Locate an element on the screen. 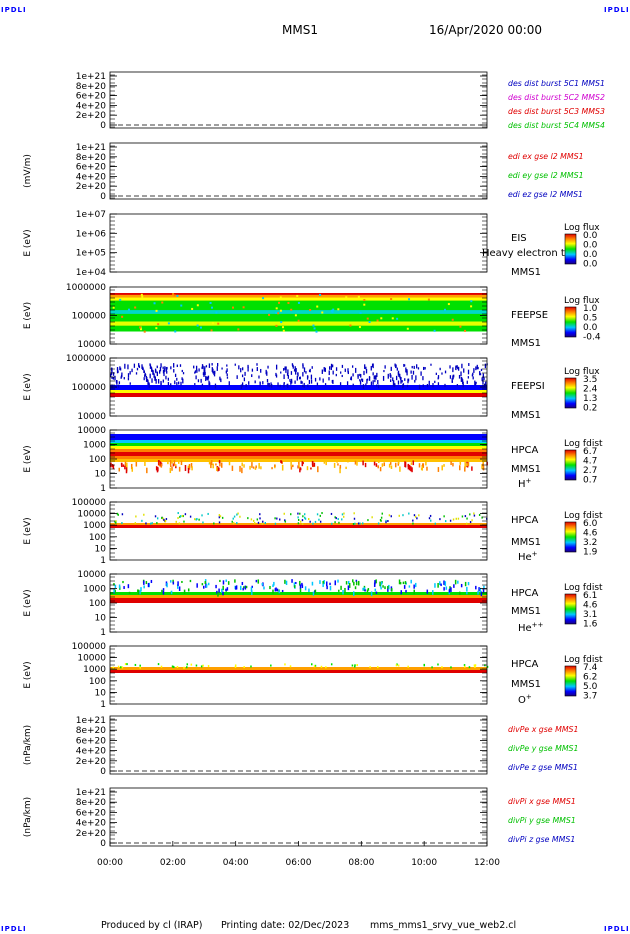 This screenshot has width=630, height=934. y-tick-label: 6e+20 is located at coordinates (91, 168).